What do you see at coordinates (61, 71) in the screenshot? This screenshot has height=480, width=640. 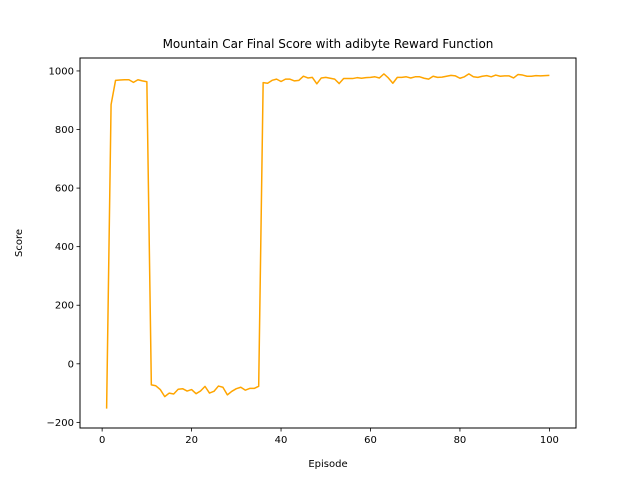 I see `y-tick-label: 1000` at bounding box center [61, 71].